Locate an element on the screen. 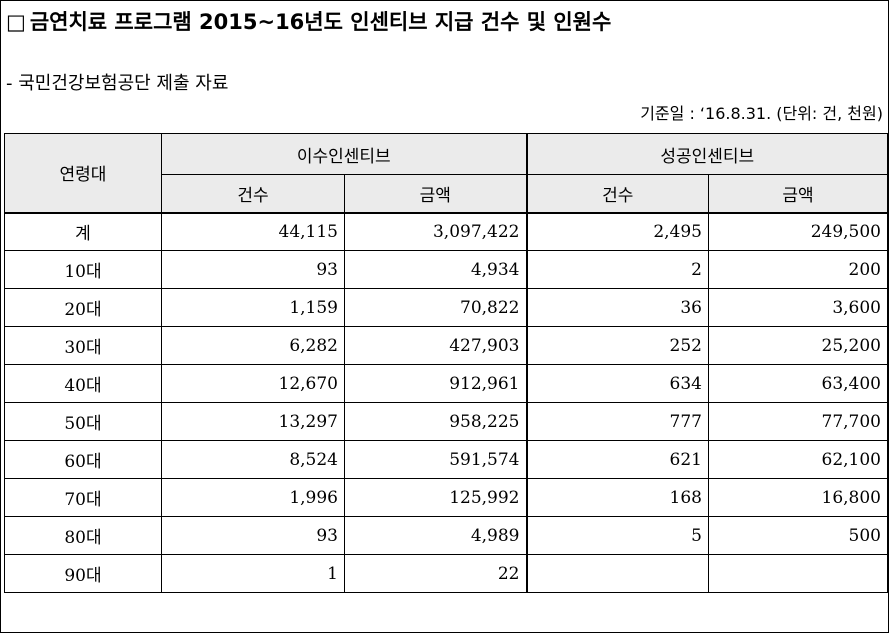 This screenshot has height=633, width=889. age-group-cell: 70대 is located at coordinates (83, 497).